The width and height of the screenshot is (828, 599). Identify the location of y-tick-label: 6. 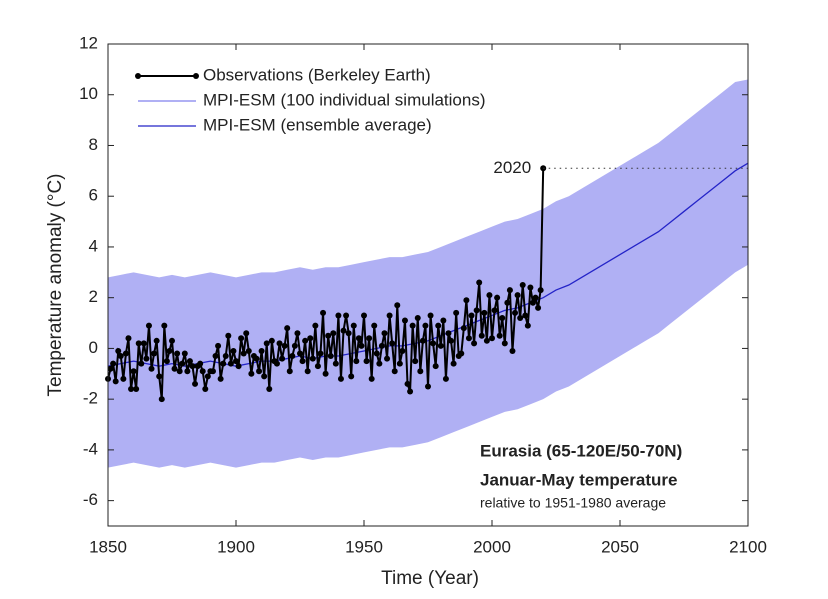
(93, 195).